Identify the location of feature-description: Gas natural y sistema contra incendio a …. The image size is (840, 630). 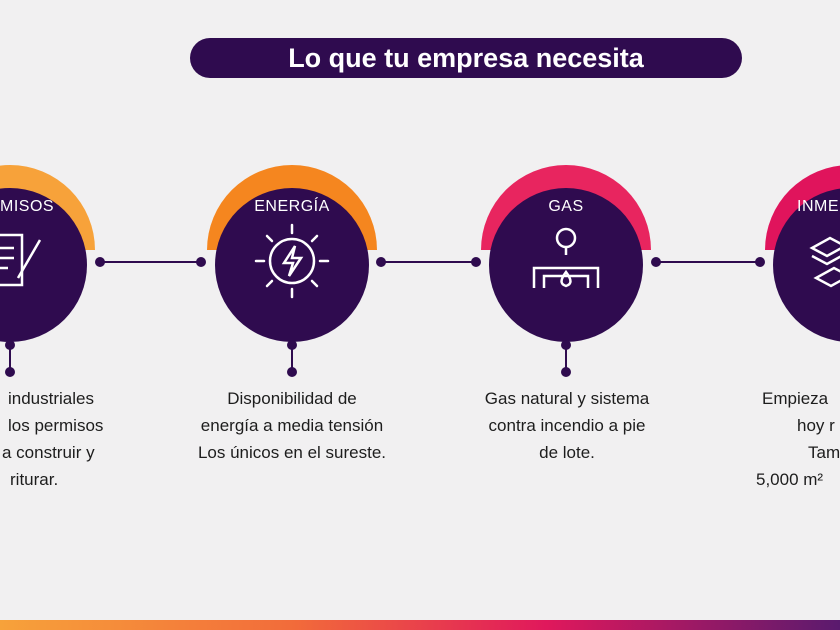
(567, 425).